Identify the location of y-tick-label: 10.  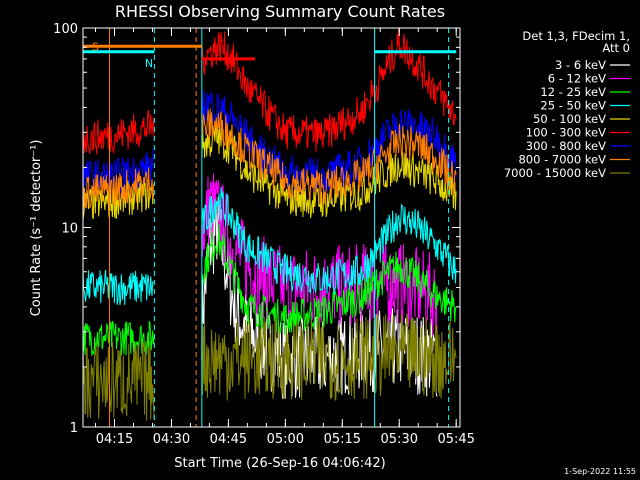
(69, 229).